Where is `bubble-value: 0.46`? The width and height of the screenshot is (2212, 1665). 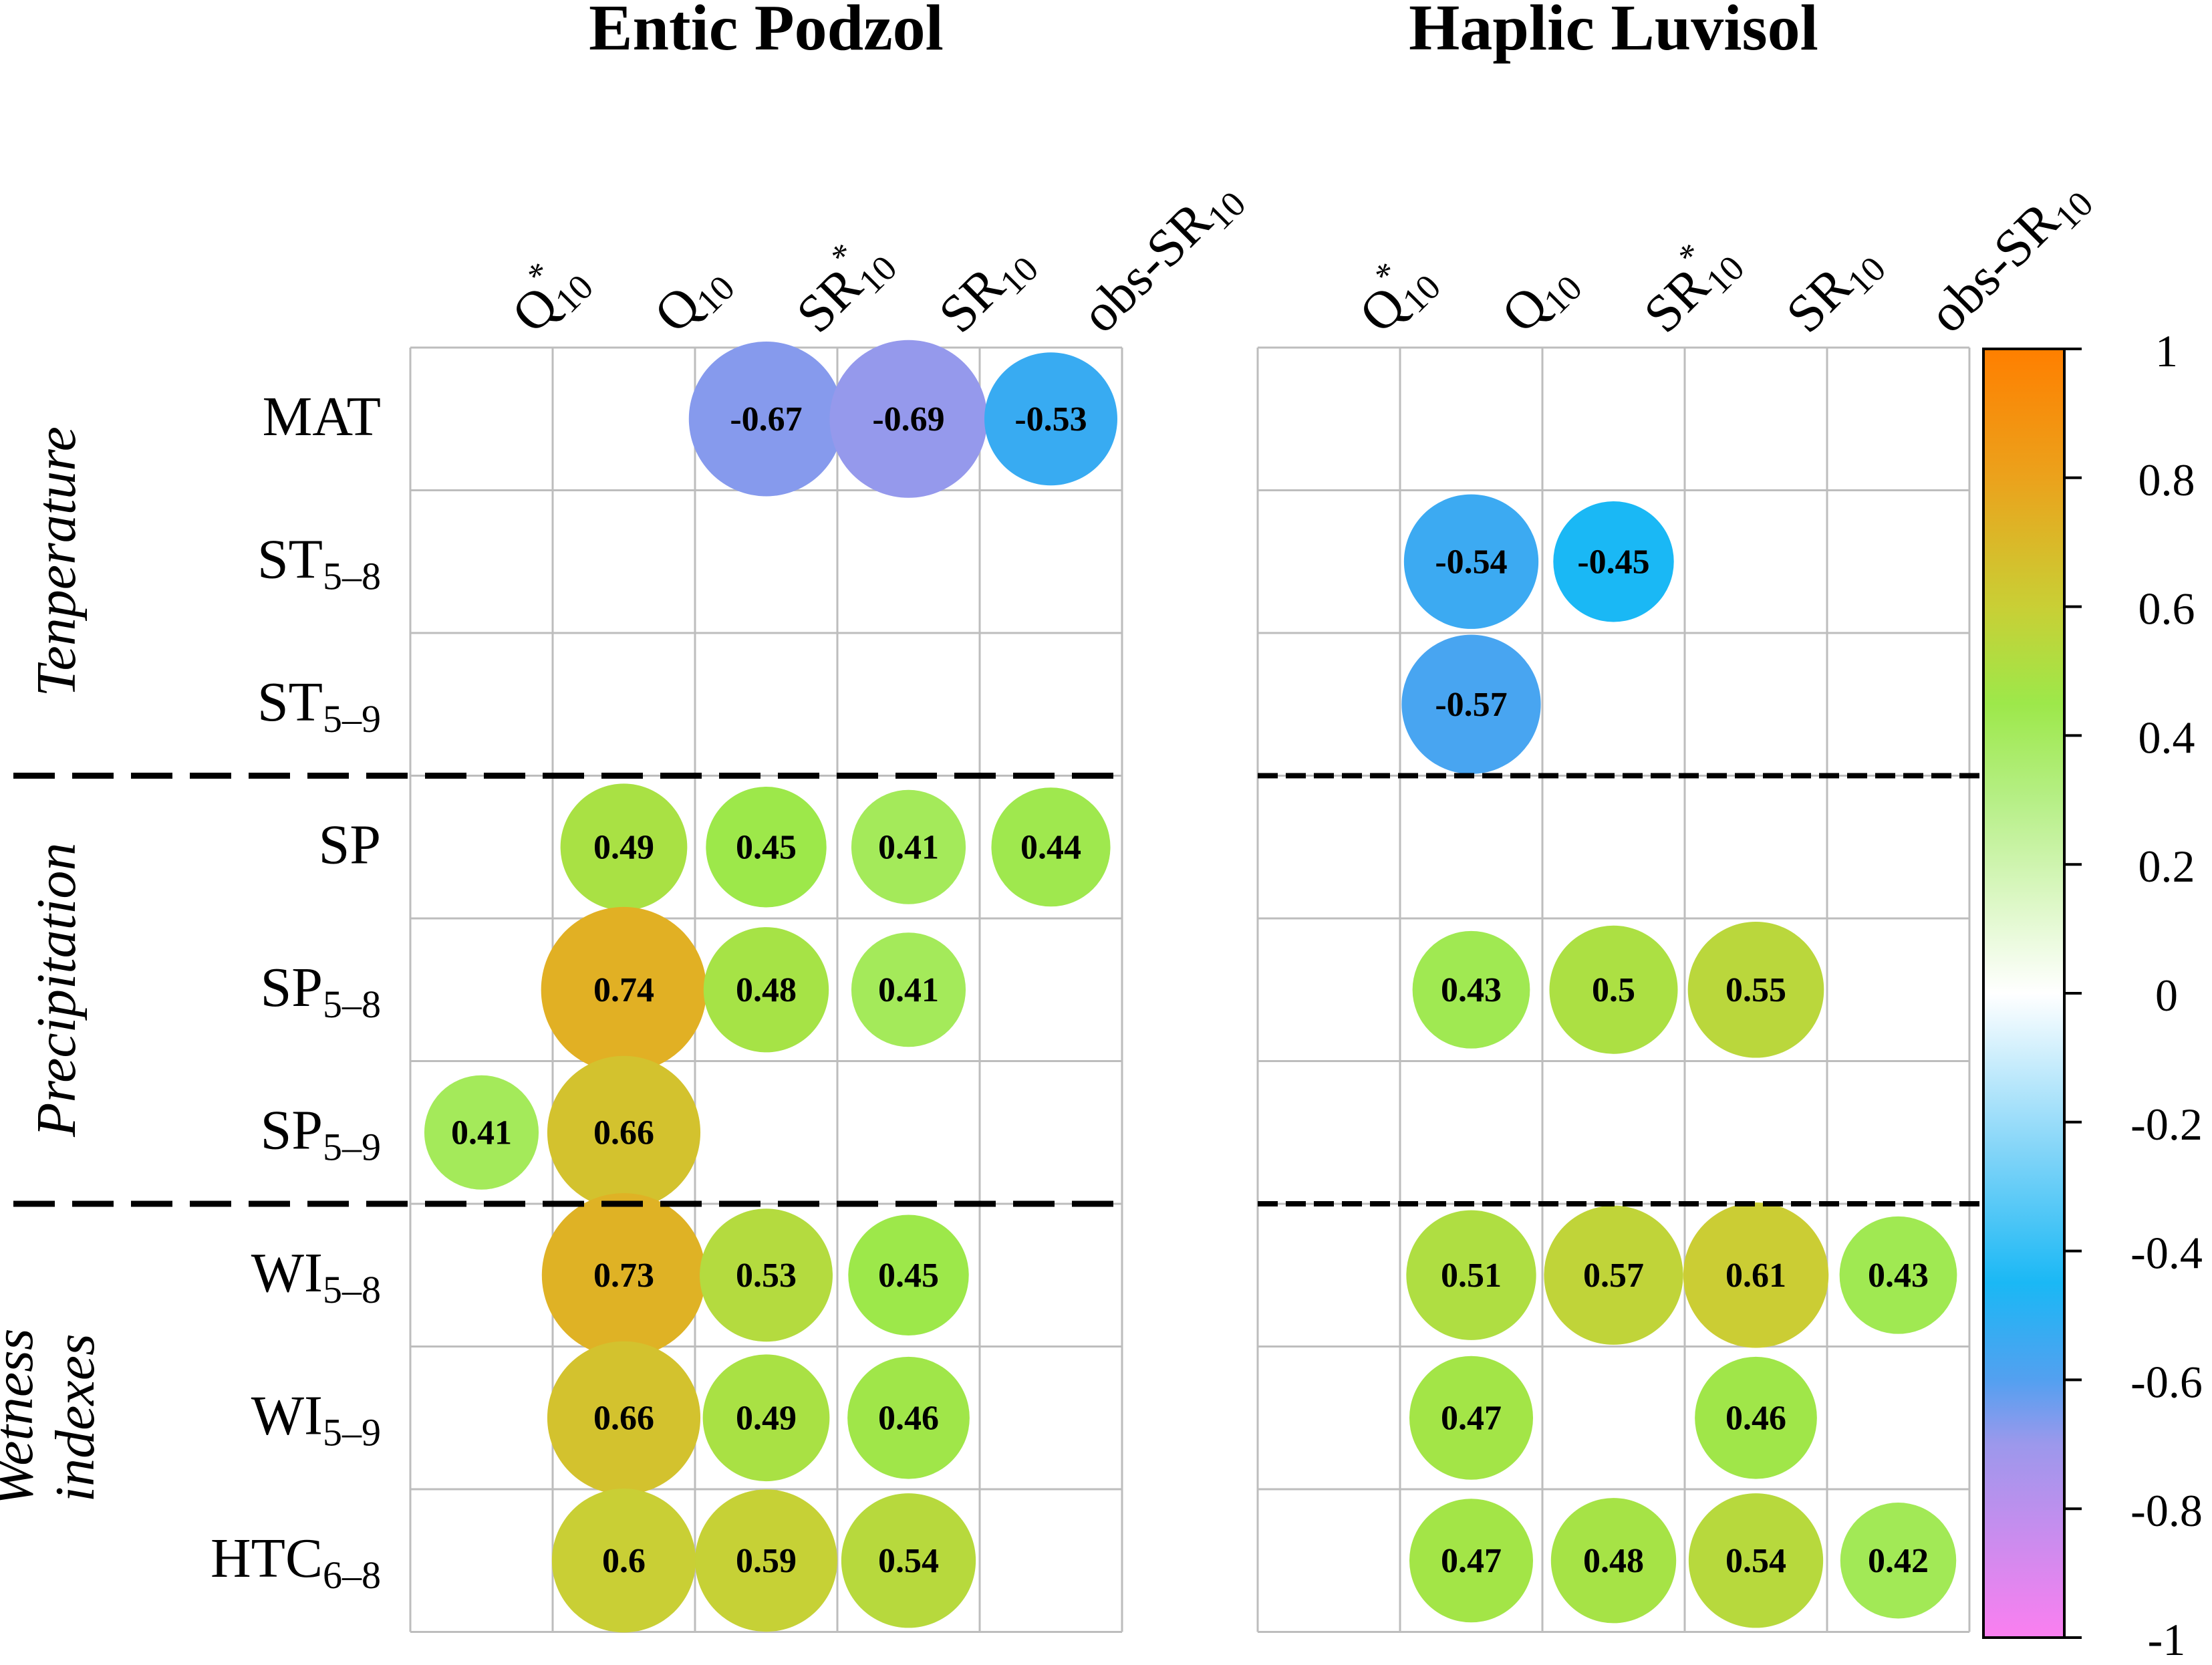 bubble-value: 0.46 is located at coordinates (1755, 1418).